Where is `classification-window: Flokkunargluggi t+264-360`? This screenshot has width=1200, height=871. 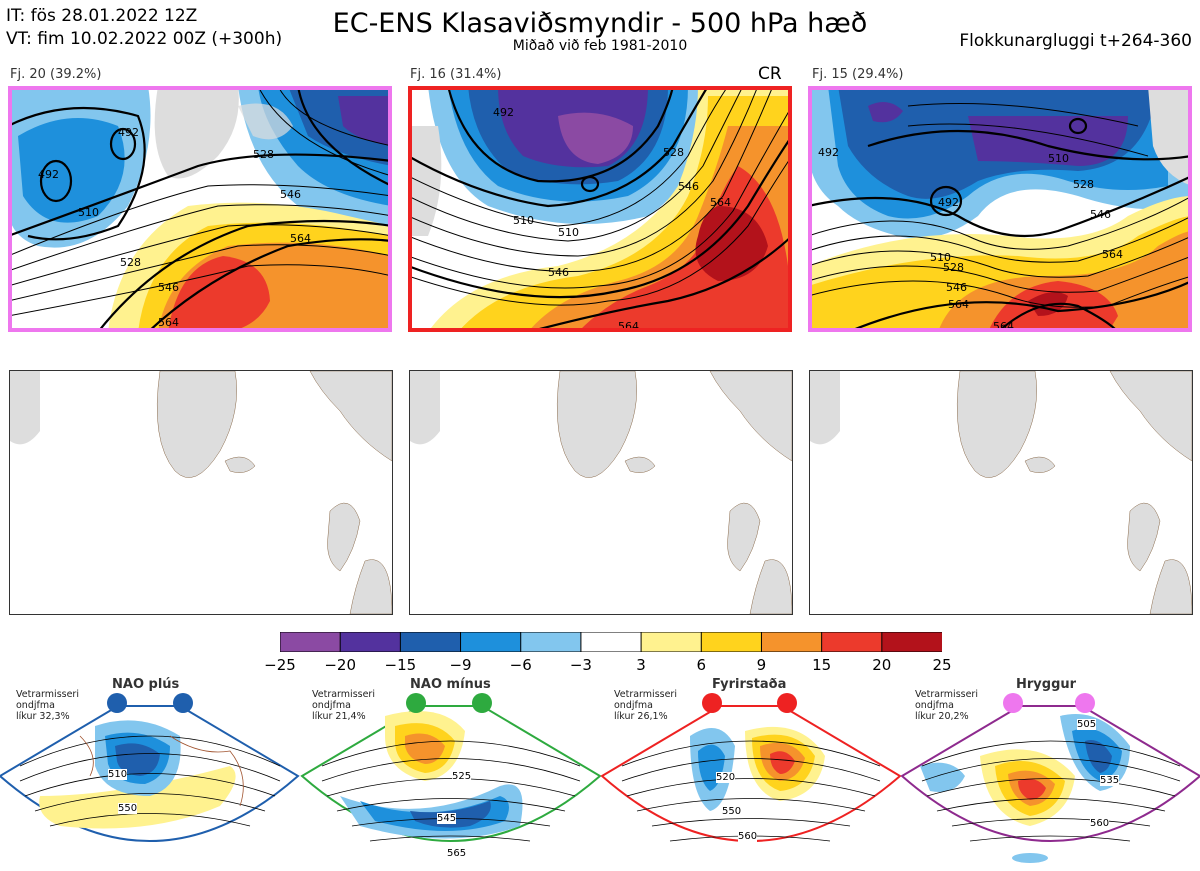 classification-window: Flokkunargluggi t+264-360 is located at coordinates (1075, 41).